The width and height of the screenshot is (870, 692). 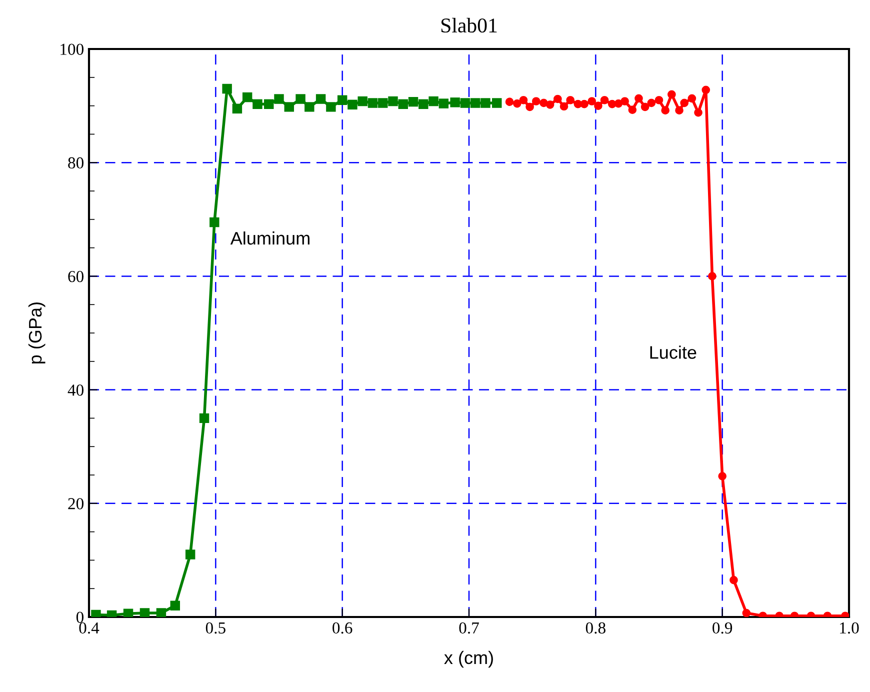 What do you see at coordinates (37, 333) in the screenshot?
I see `y-axis-title: p (GPa)` at bounding box center [37, 333].